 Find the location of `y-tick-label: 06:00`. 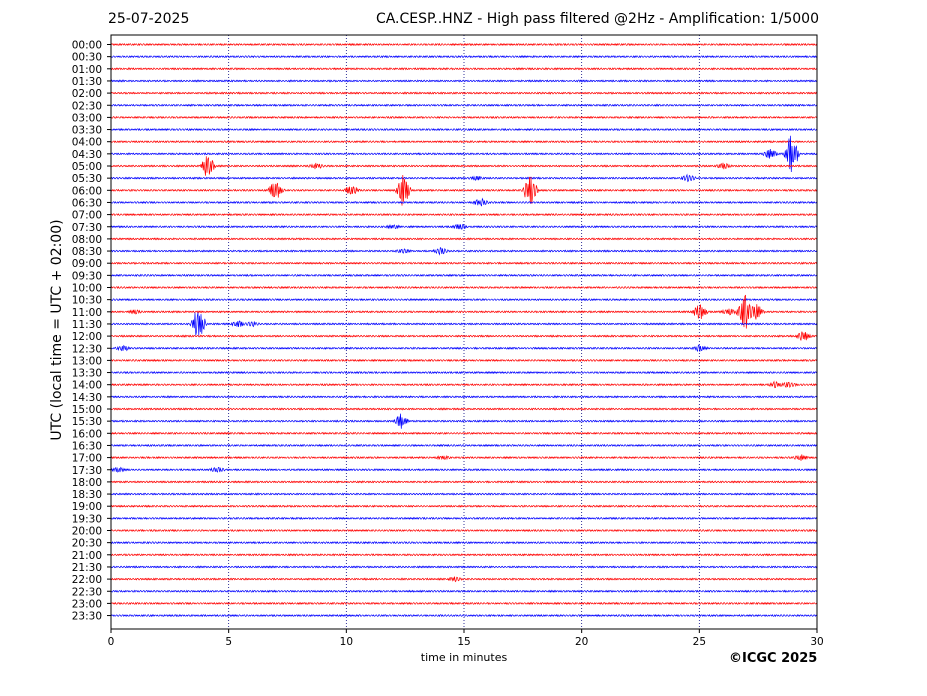

y-tick-label: 06:00 is located at coordinates (87, 191).